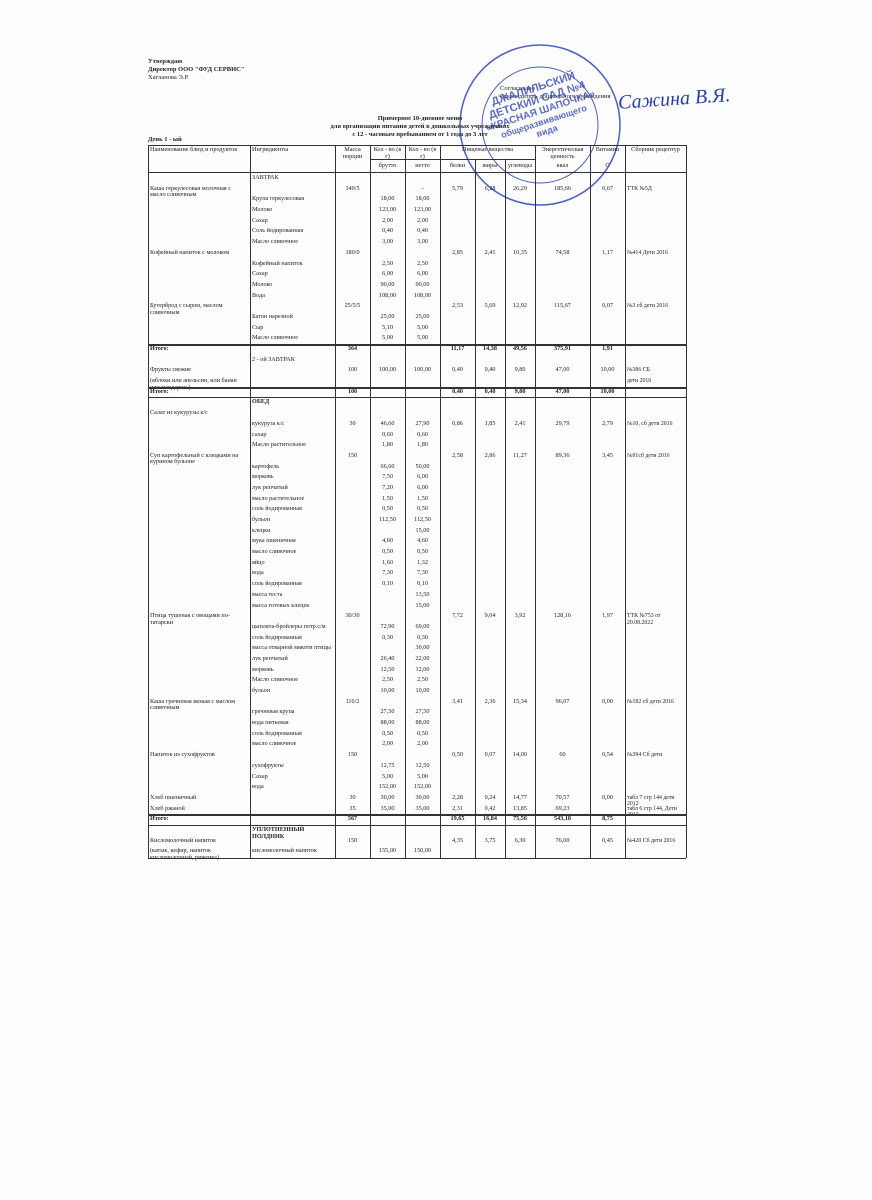  I want to click on ingredient: Вода, so click(258, 295).